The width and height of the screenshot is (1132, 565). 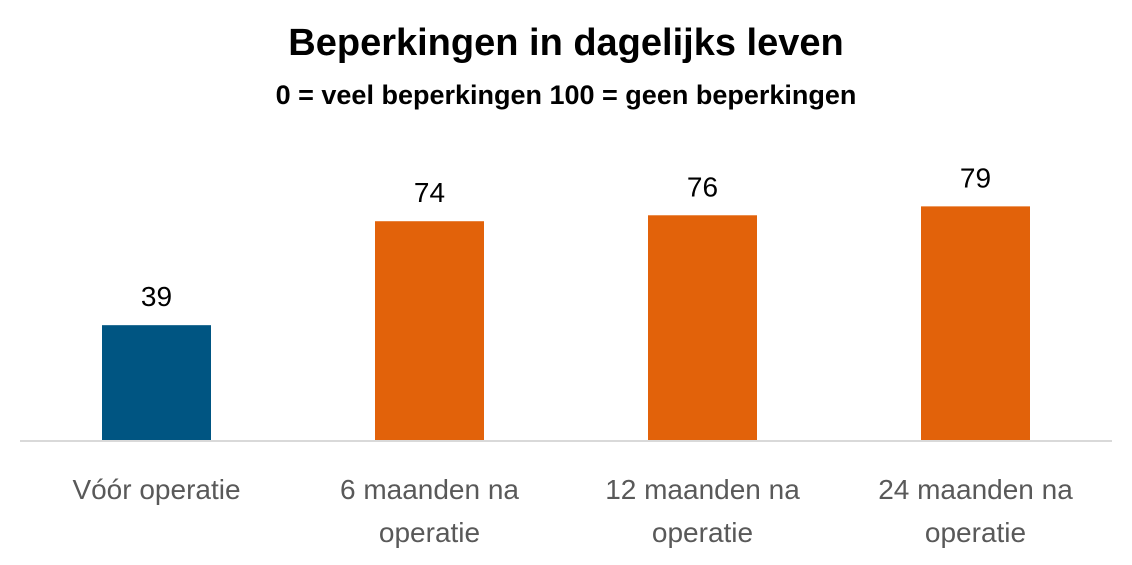 I want to click on bar-value-label: 76, so click(x=702, y=186).